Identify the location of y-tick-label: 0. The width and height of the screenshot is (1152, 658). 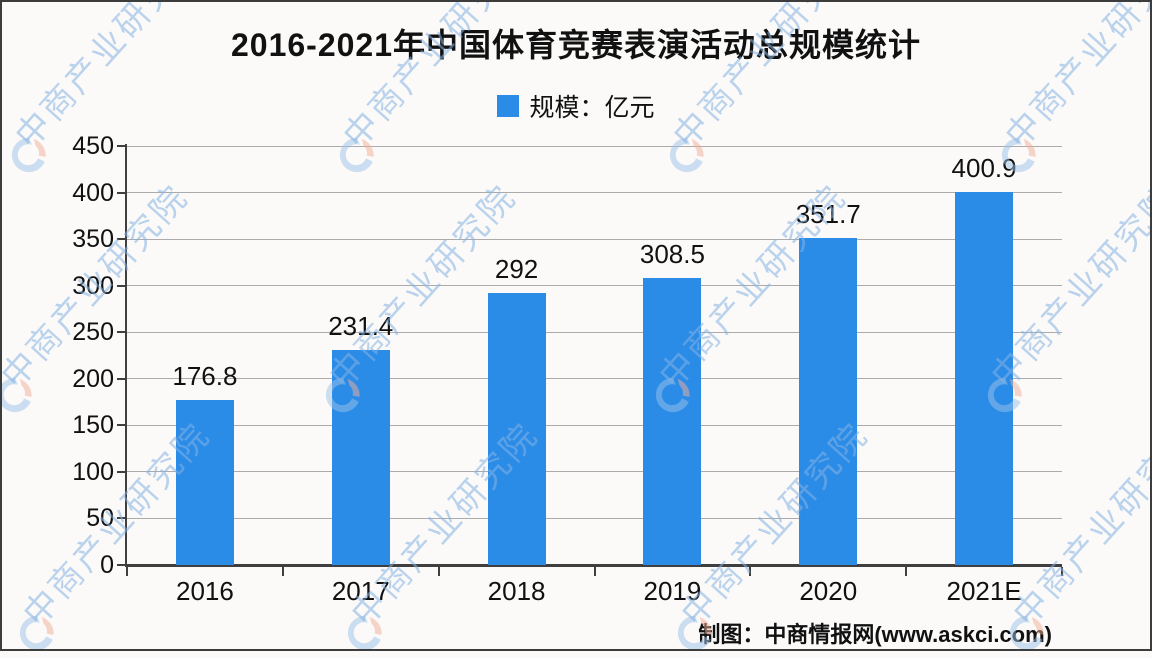
(107, 565).